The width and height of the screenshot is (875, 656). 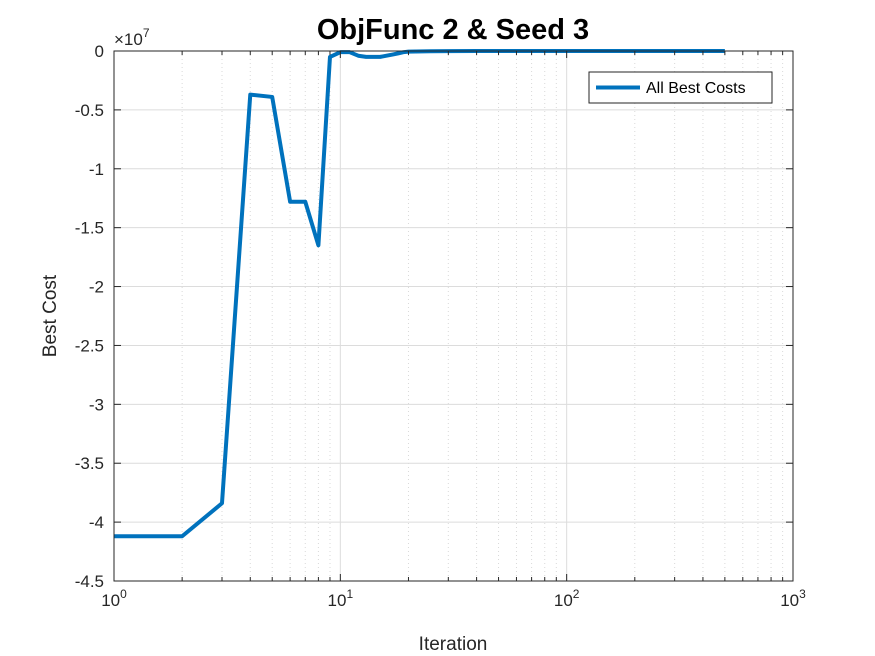 What do you see at coordinates (89, 345) in the screenshot?
I see `y-tick-label: -2.5` at bounding box center [89, 345].